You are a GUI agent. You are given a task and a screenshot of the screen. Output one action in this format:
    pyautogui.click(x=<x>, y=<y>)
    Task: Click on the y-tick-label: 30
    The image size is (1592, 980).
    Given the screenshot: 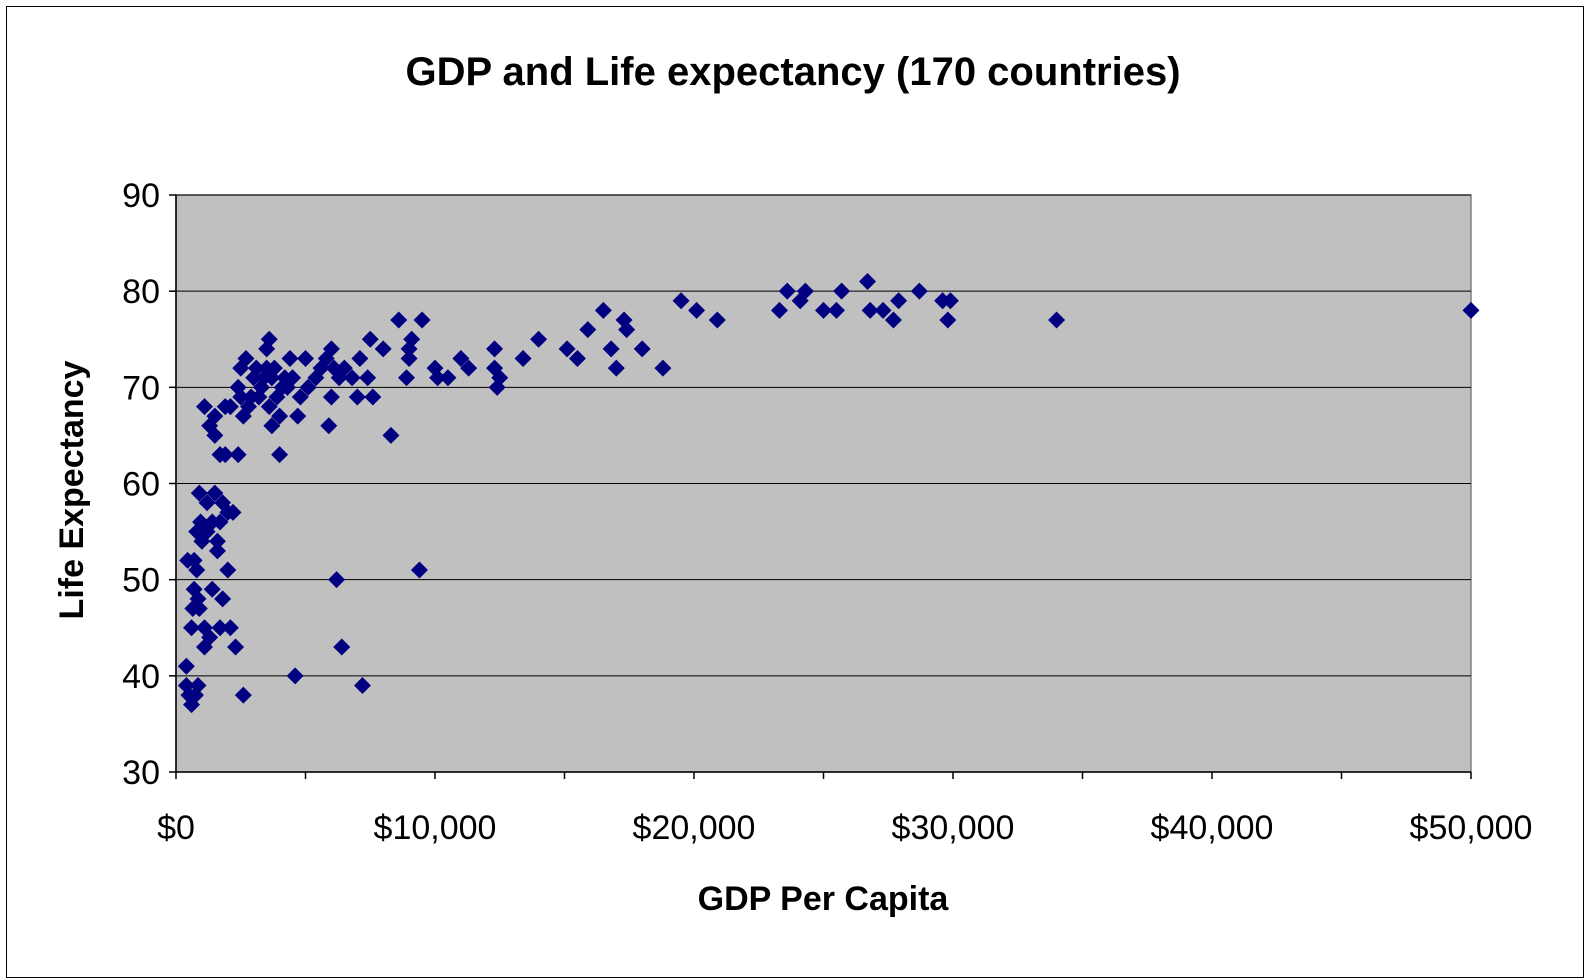 What is the action you would take?
    pyautogui.click(x=141, y=773)
    